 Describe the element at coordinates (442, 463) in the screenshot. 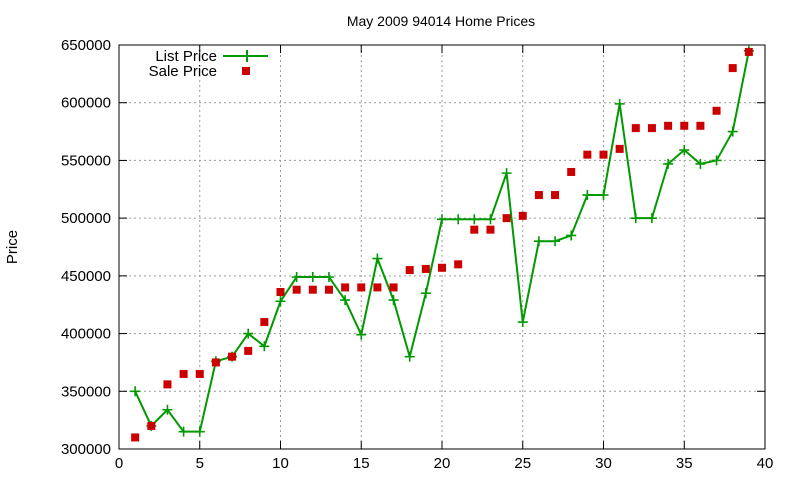

I see `x-tick-label: 20` at that location.